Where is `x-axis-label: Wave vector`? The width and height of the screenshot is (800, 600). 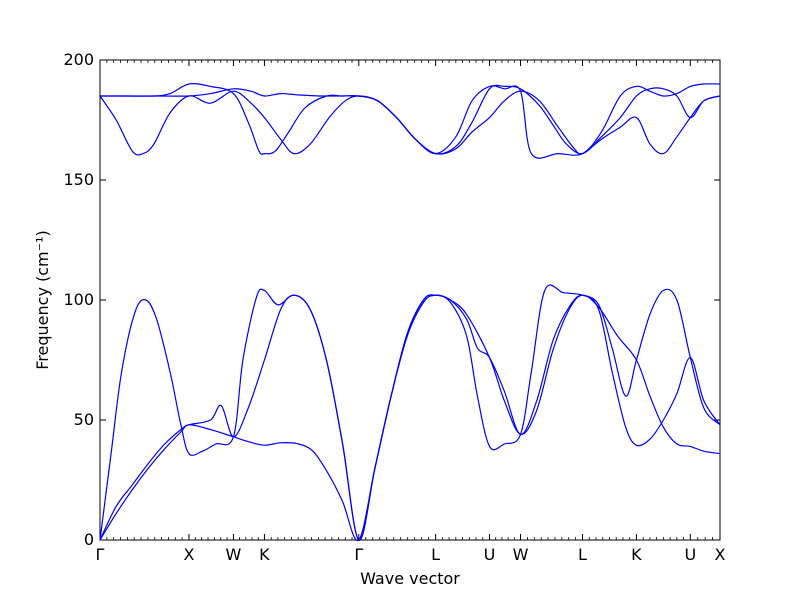
x-axis-label: Wave vector is located at coordinates (410, 578).